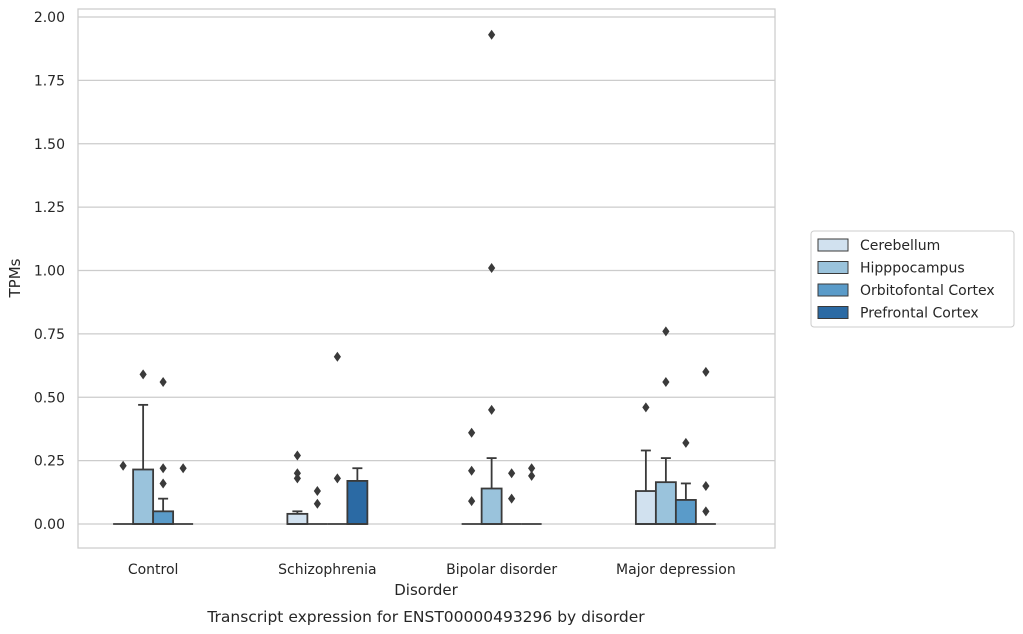 The image size is (1023, 634). Describe the element at coordinates (49, 525) in the screenshot. I see `y-tick-label: 0.00` at that location.